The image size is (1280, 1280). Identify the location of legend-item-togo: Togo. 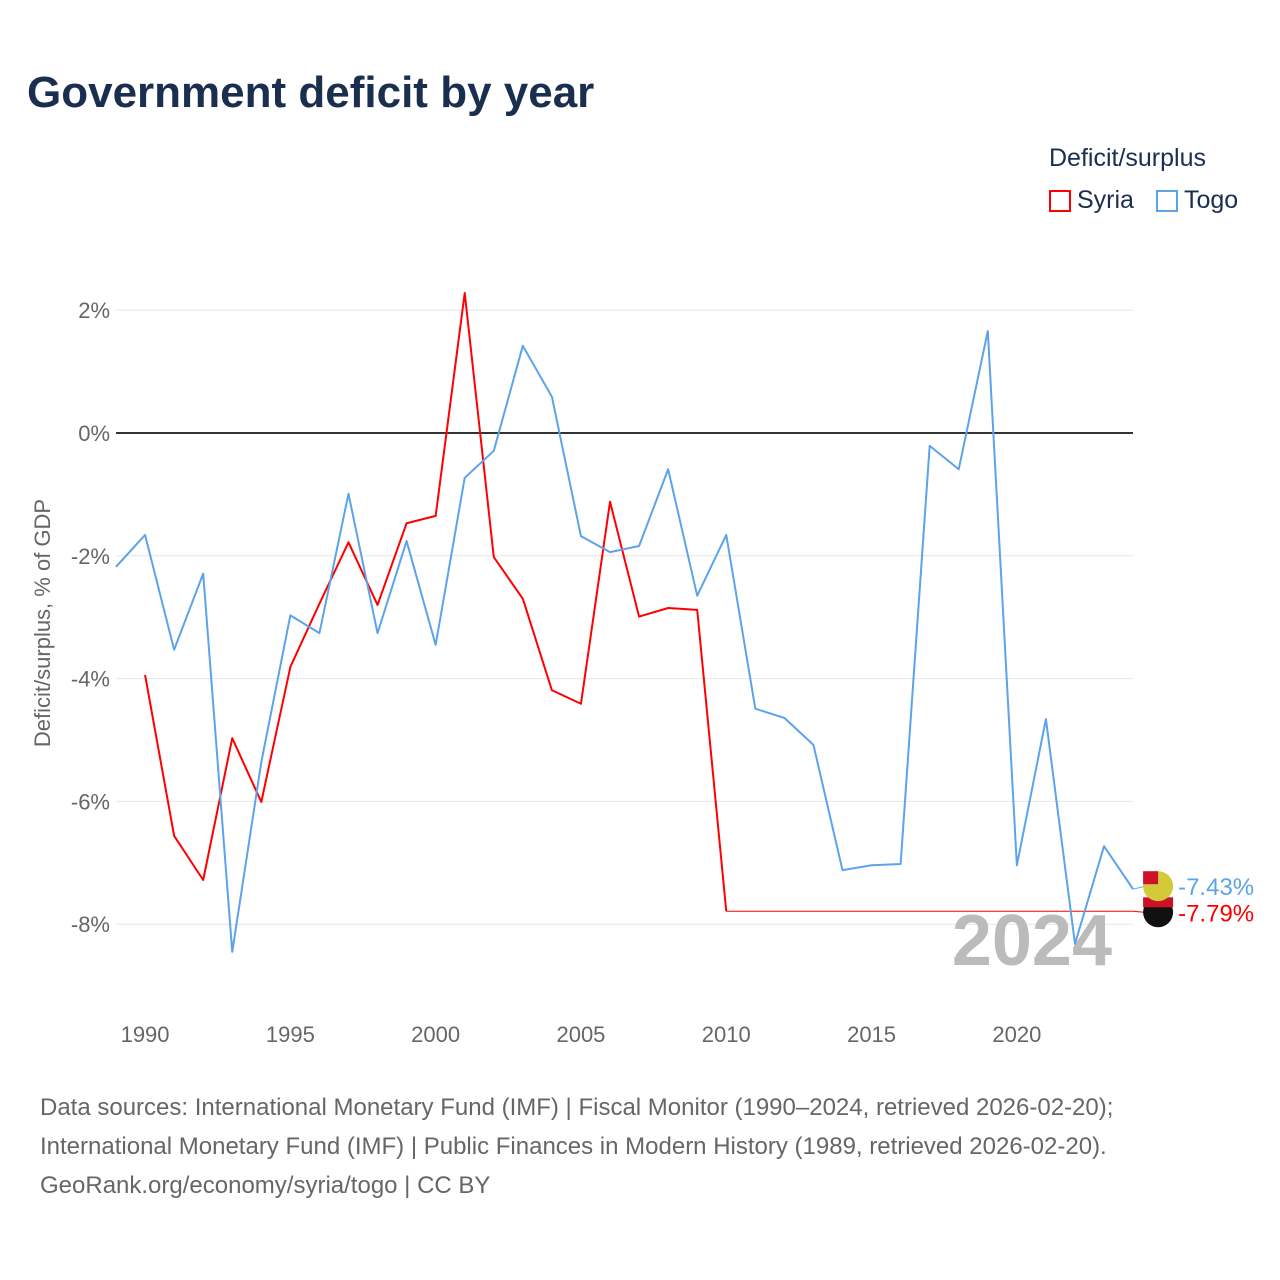
(1197, 200).